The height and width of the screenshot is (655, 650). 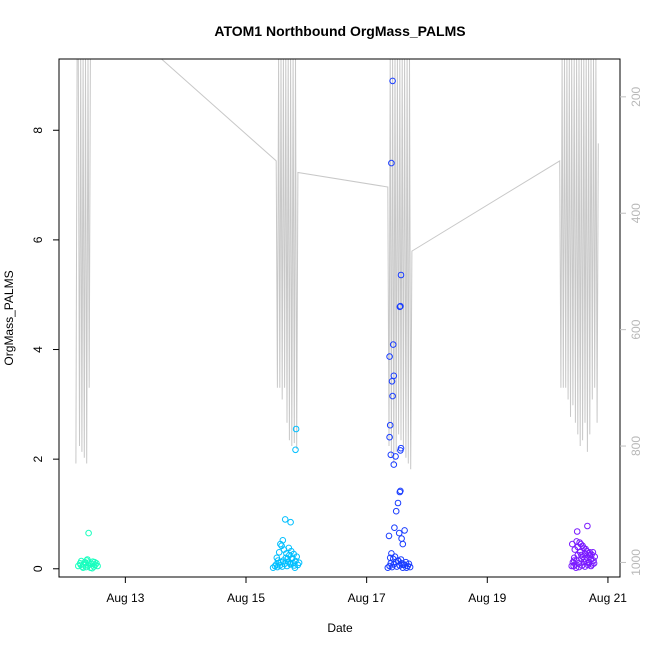 I want to click on chart-title: ATOM1 Northbound OrgMass_PALMS, so click(x=339, y=31).